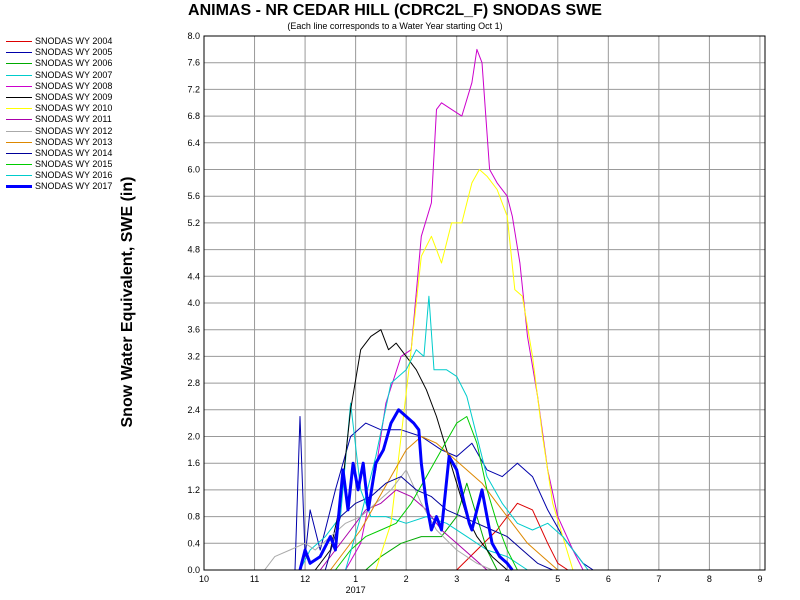  I want to click on legend-entry: SNODAS WY 2017, so click(64, 186).